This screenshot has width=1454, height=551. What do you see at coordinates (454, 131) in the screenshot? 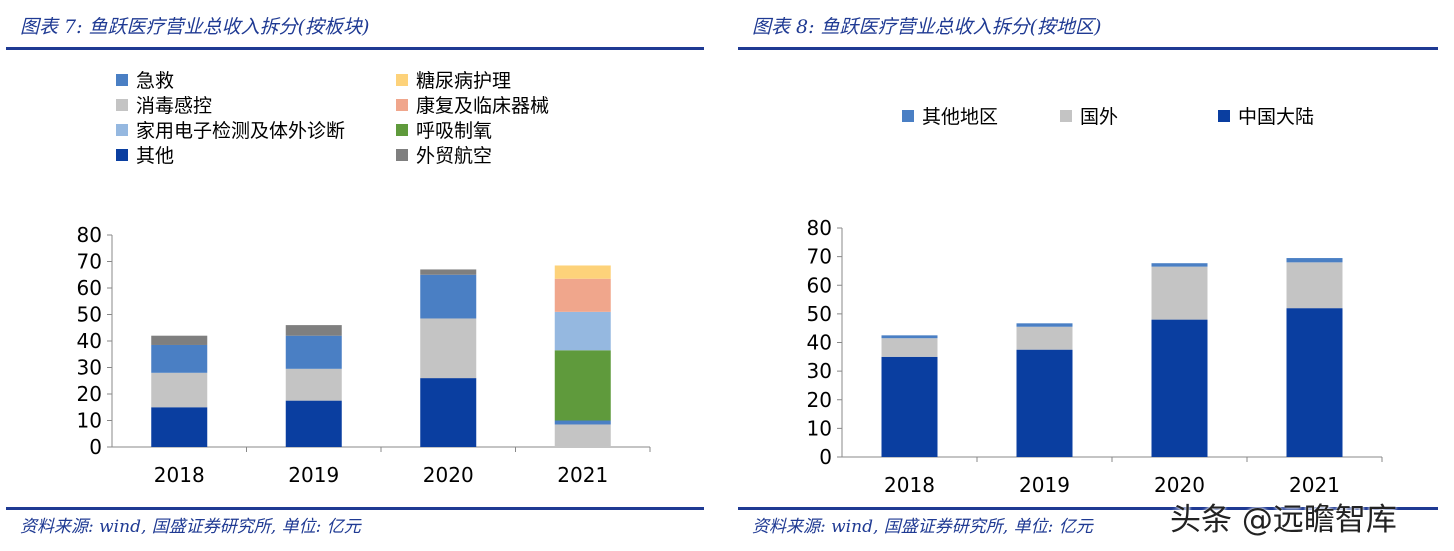
I see `legend-label: 呼吸制氧` at bounding box center [454, 131].